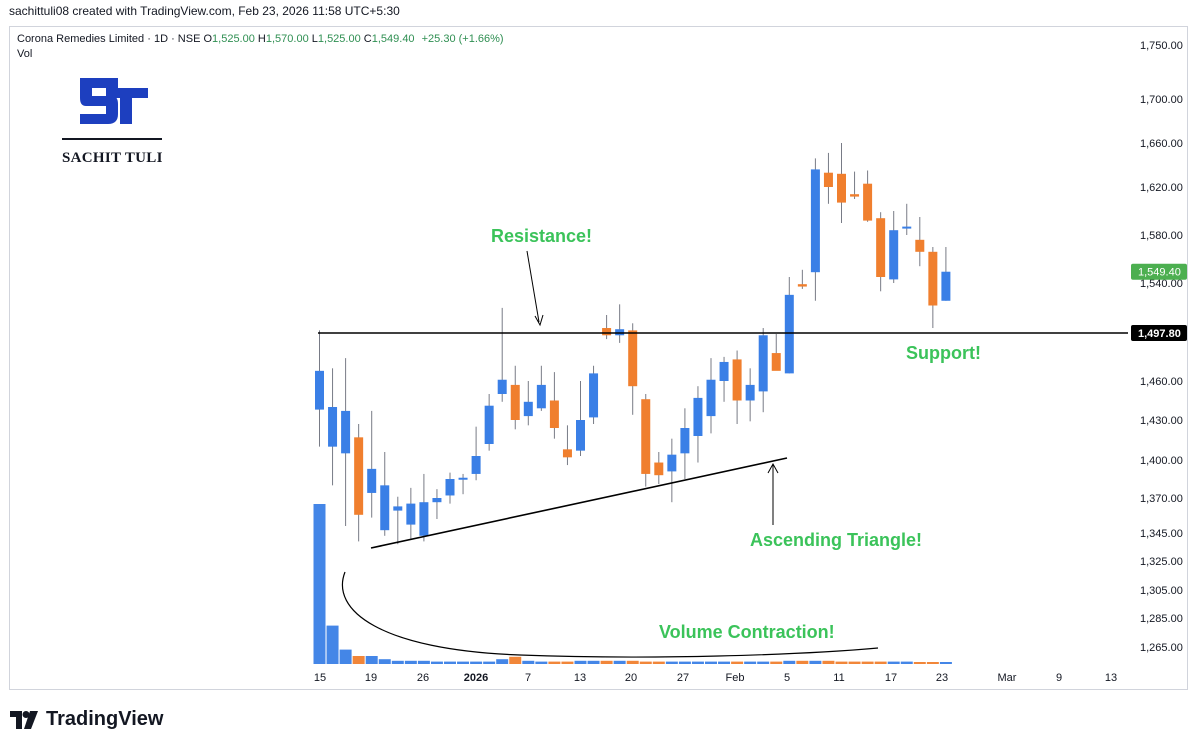 This screenshot has width=1200, height=746. Describe the element at coordinates (109, 39) in the screenshot. I see `symbol-label: Corona Remedies Limited · 1D · NSE` at that location.